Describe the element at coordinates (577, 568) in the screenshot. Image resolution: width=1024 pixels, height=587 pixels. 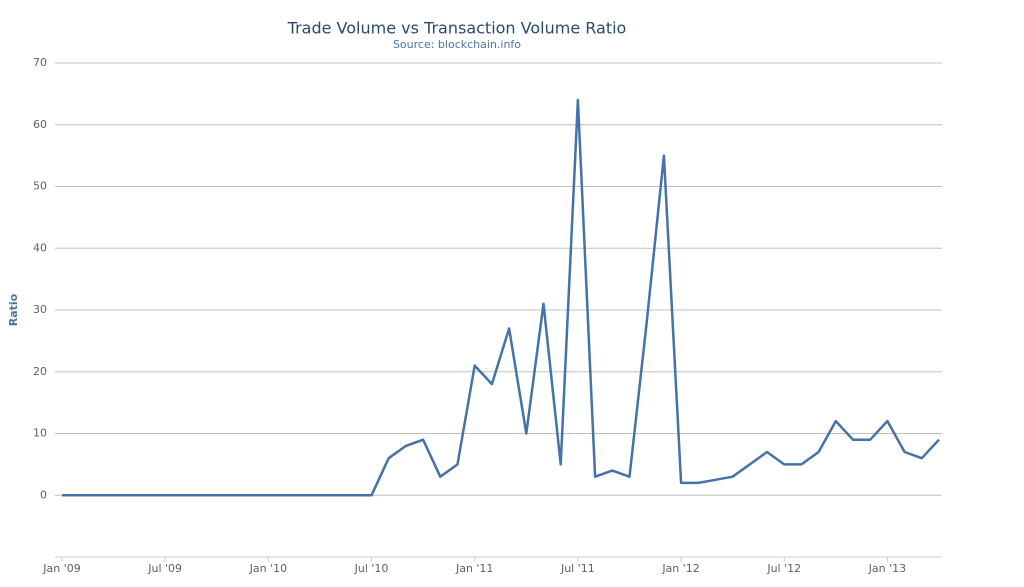
I see `x-tick-label: Jul '11` at that location.